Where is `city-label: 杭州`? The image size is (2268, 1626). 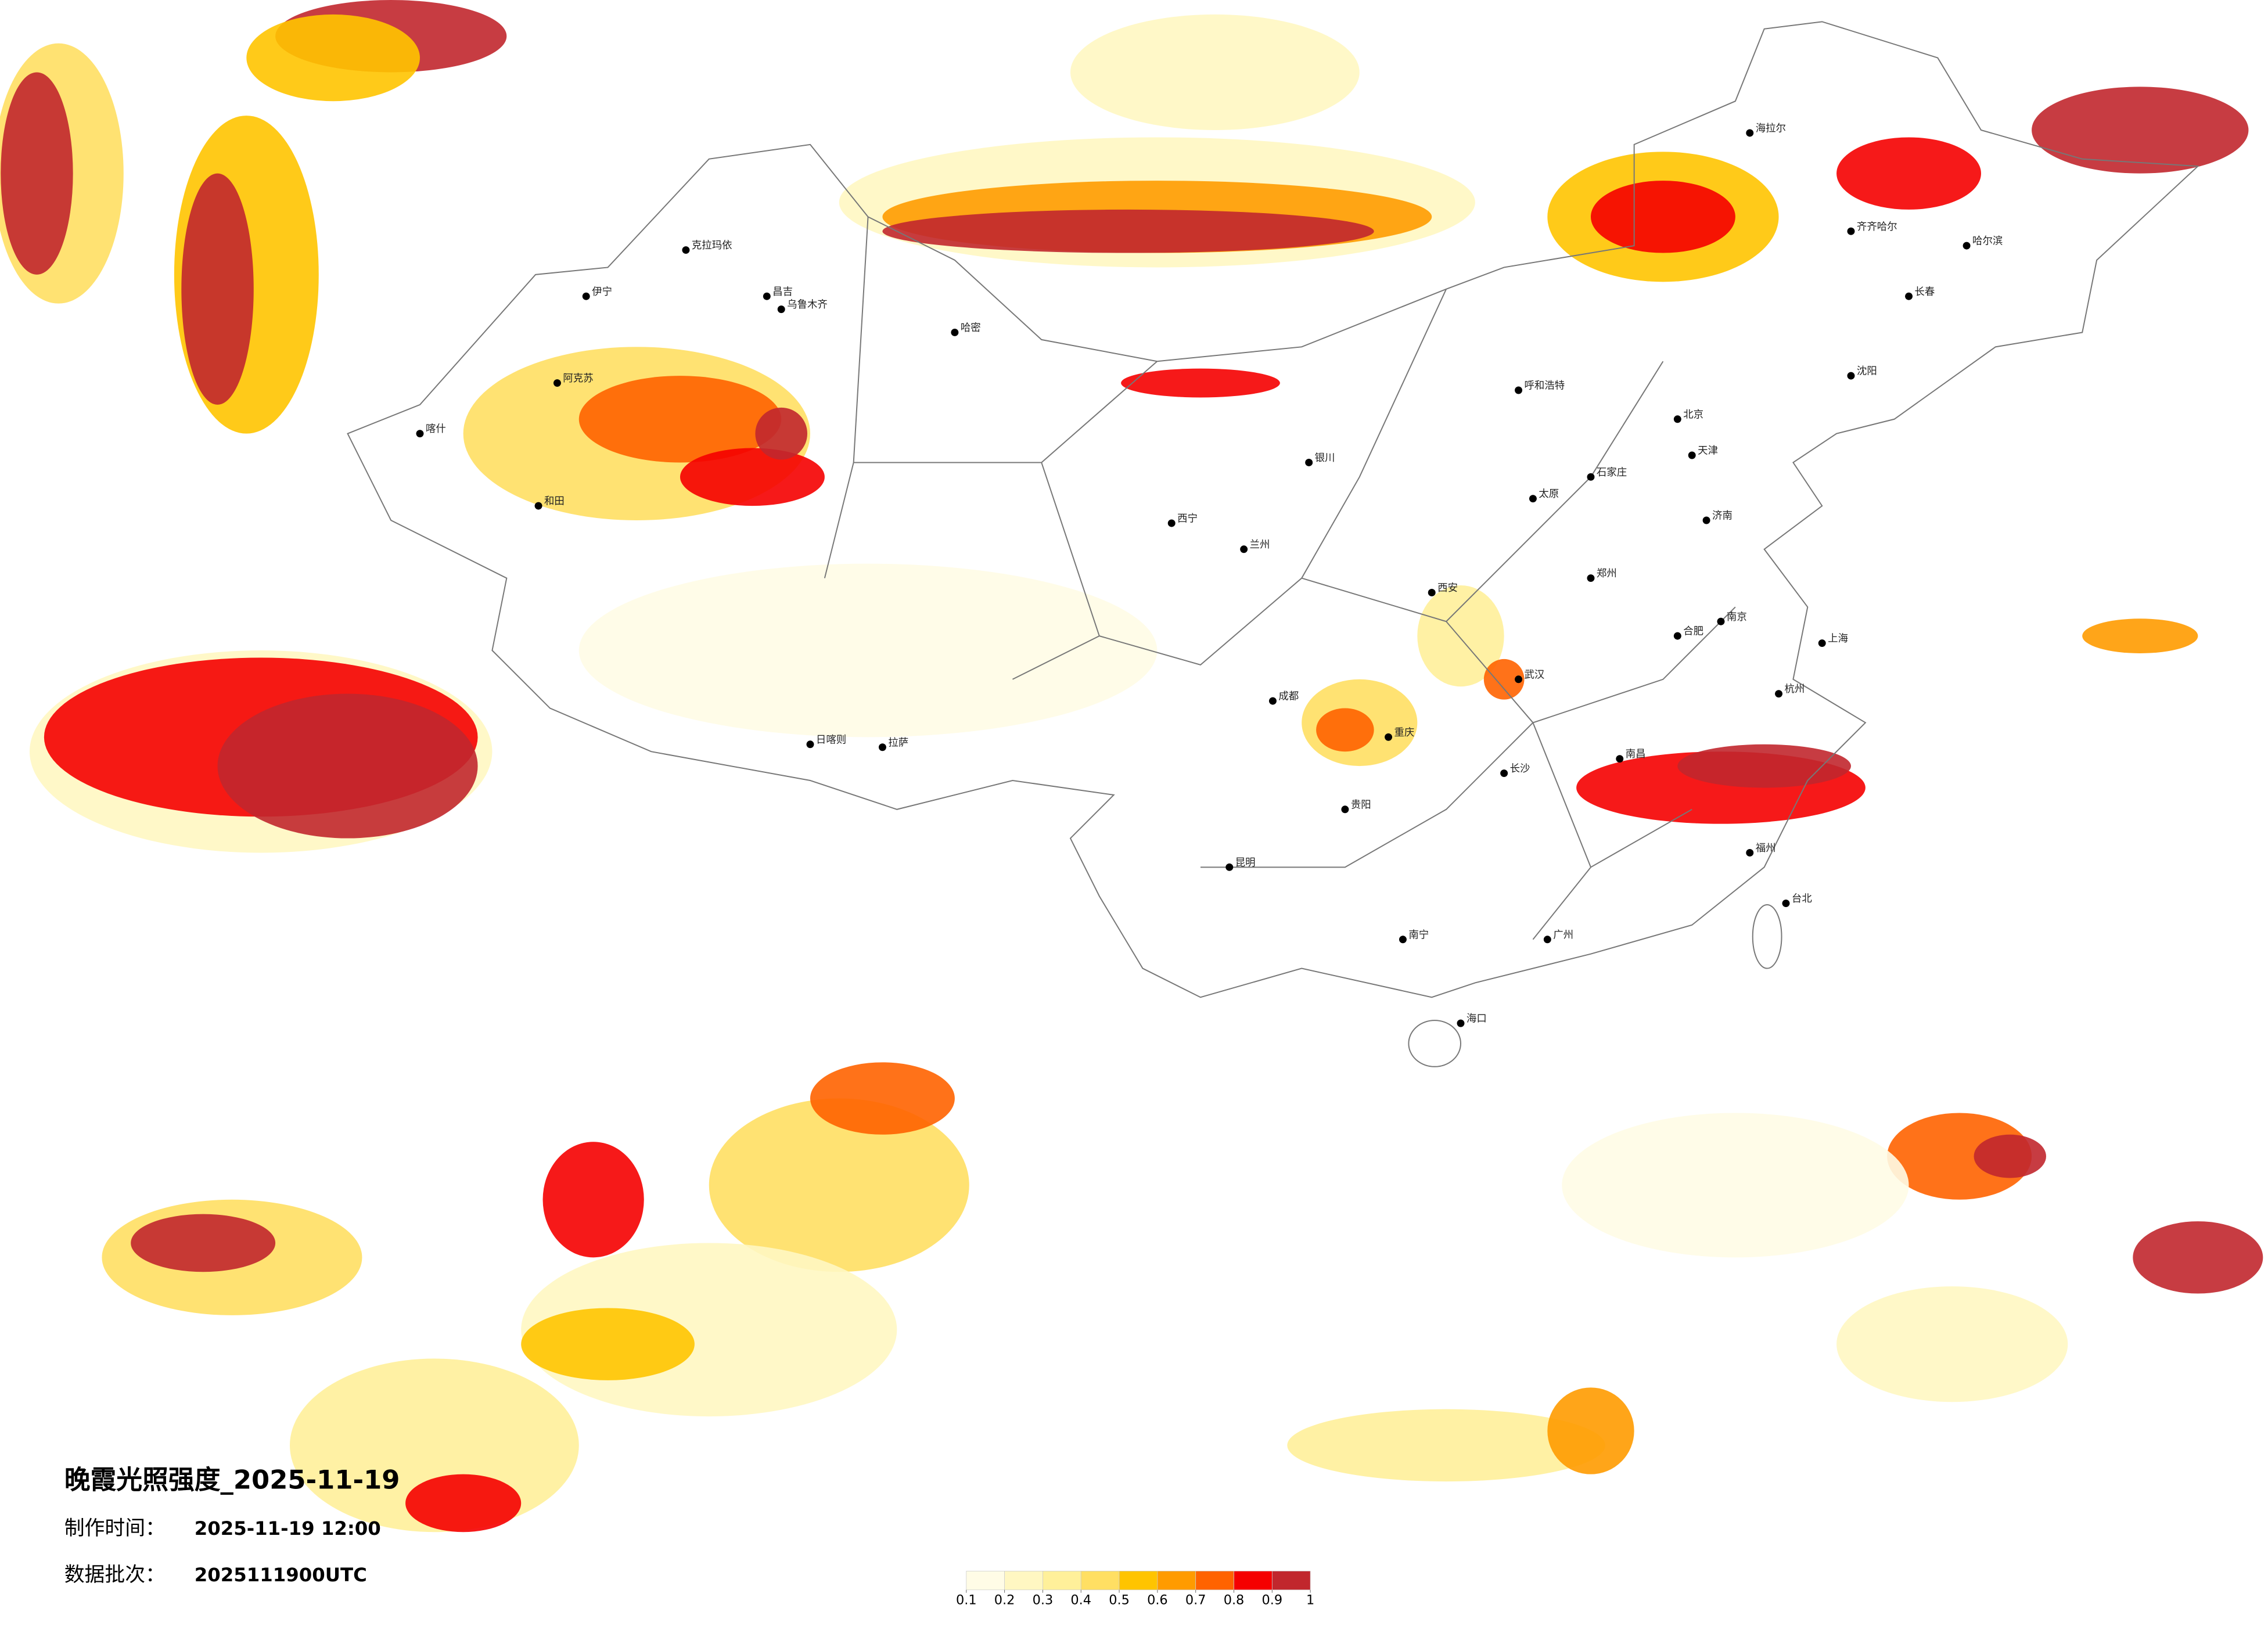
city-label: 杭州 is located at coordinates (1795, 689).